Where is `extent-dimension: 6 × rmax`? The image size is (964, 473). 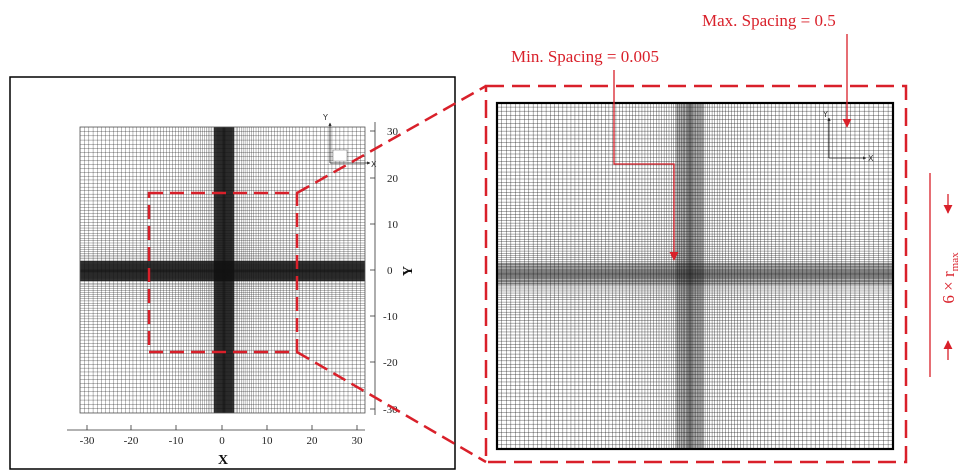
extent-dimension: 6 × rmax is located at coordinates (945, 275).